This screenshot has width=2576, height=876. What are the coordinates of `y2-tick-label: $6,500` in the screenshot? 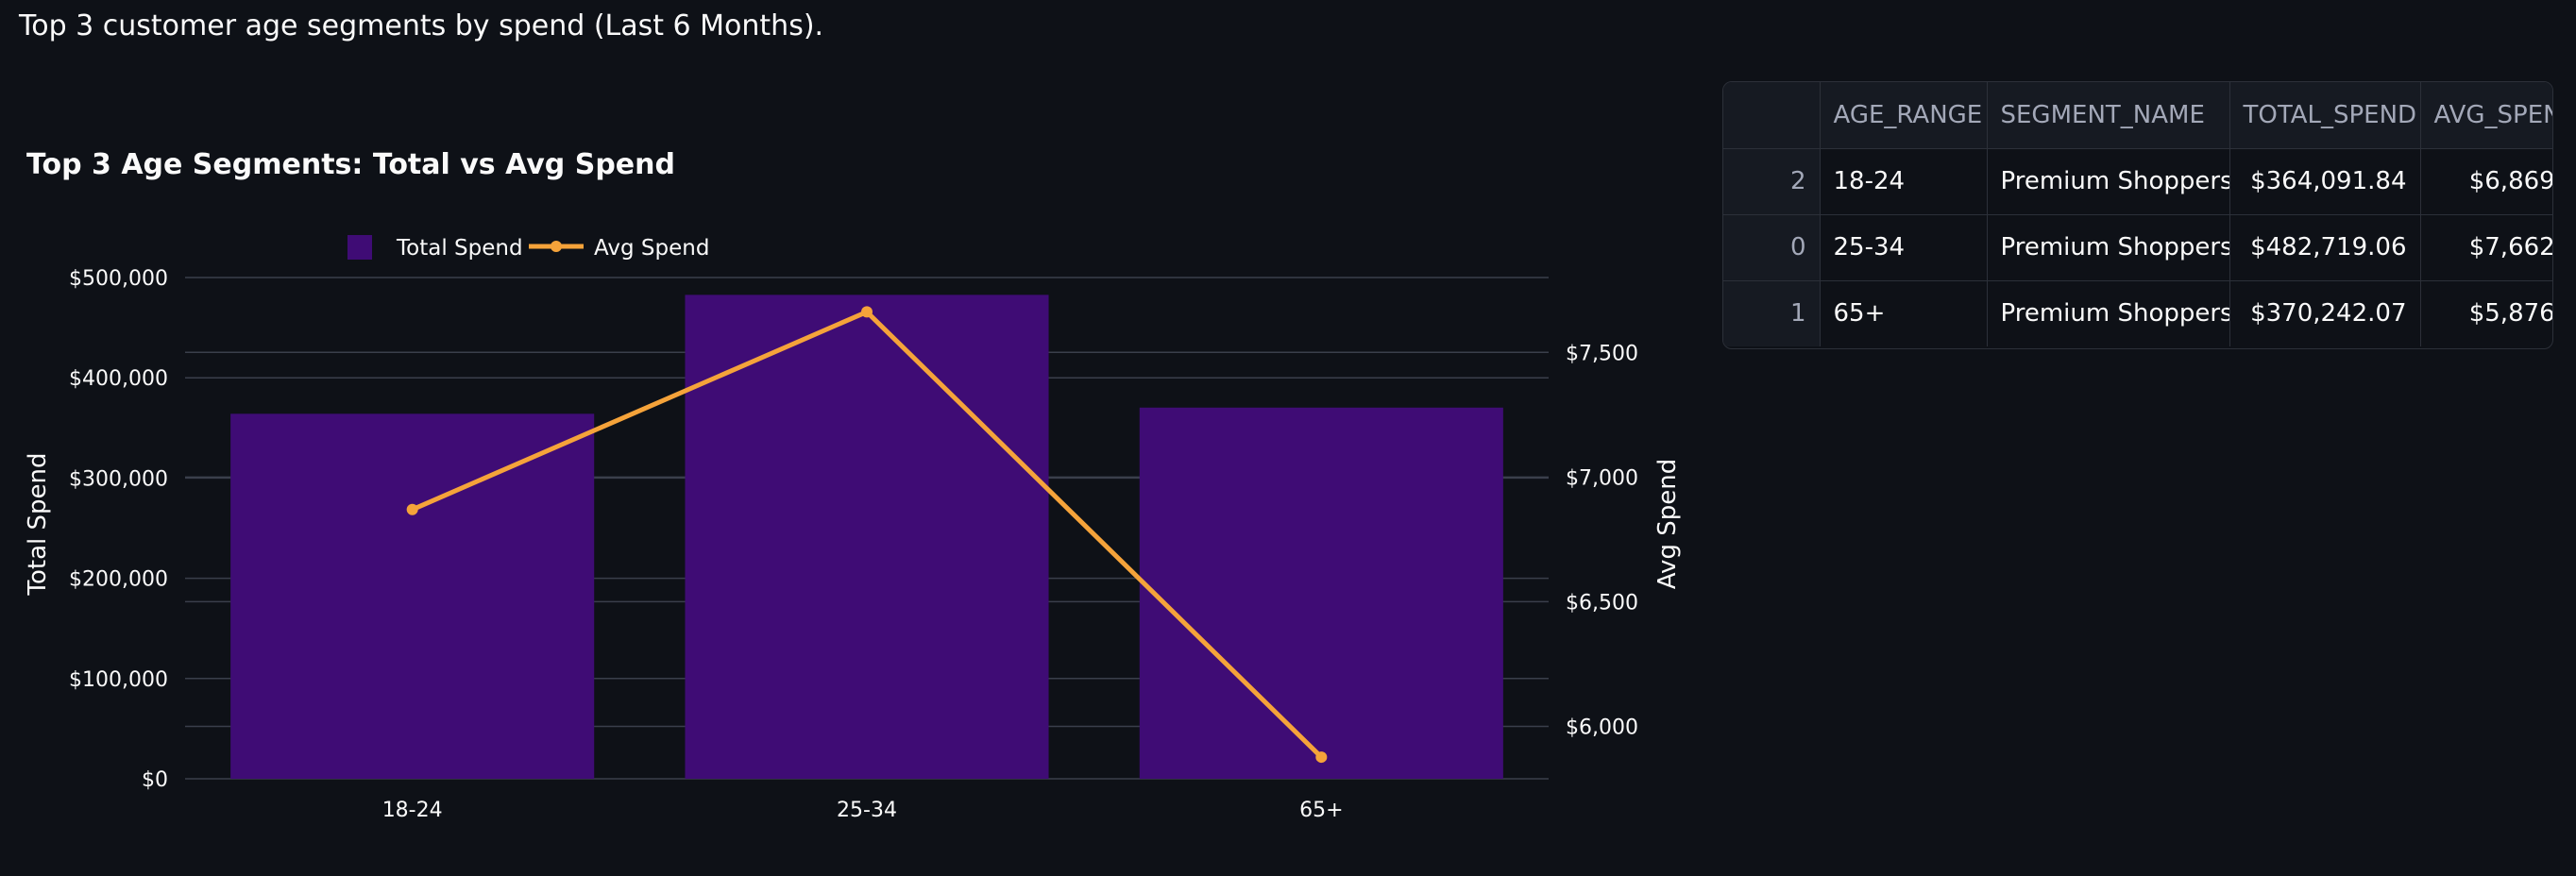 It's located at (1602, 603).